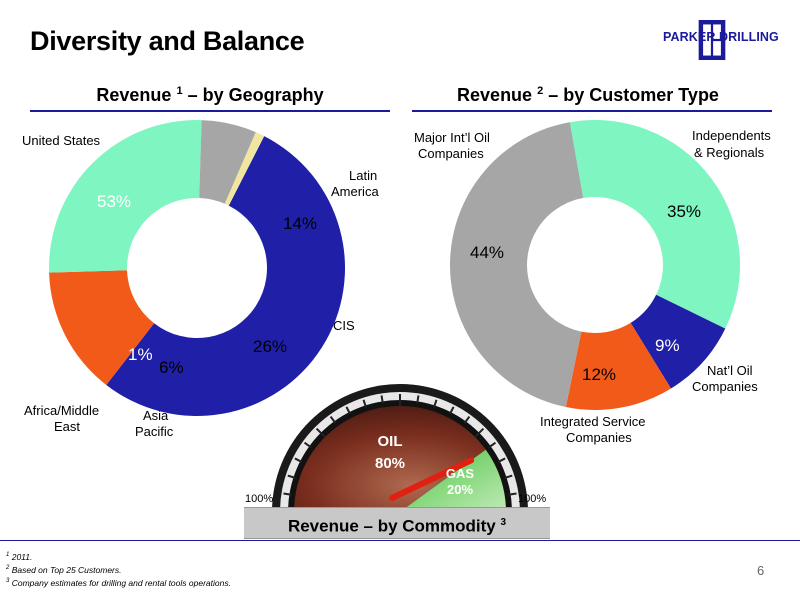  What do you see at coordinates (210, 111) in the screenshot?
I see `geo-title-rule` at bounding box center [210, 111].